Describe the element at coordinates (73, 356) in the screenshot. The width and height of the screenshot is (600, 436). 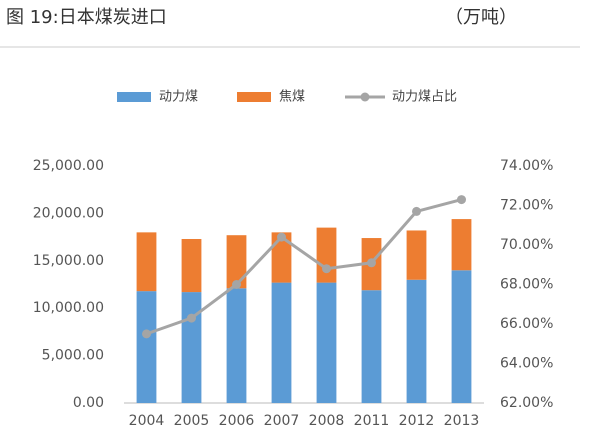
I see `y-tick-label: 5,000.00` at that location.